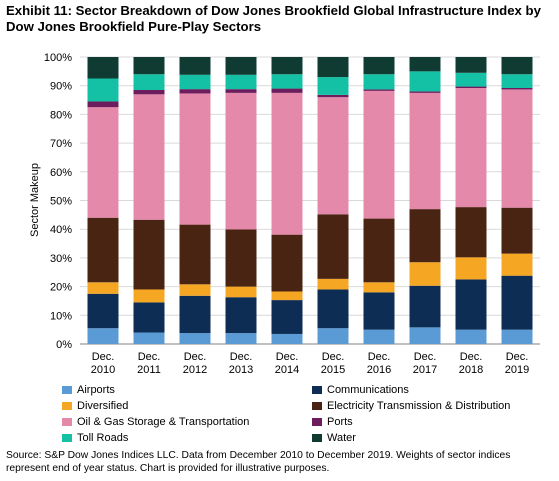 The width and height of the screenshot is (559, 481). I want to click on y-tick-label: 20%, so click(61, 288).